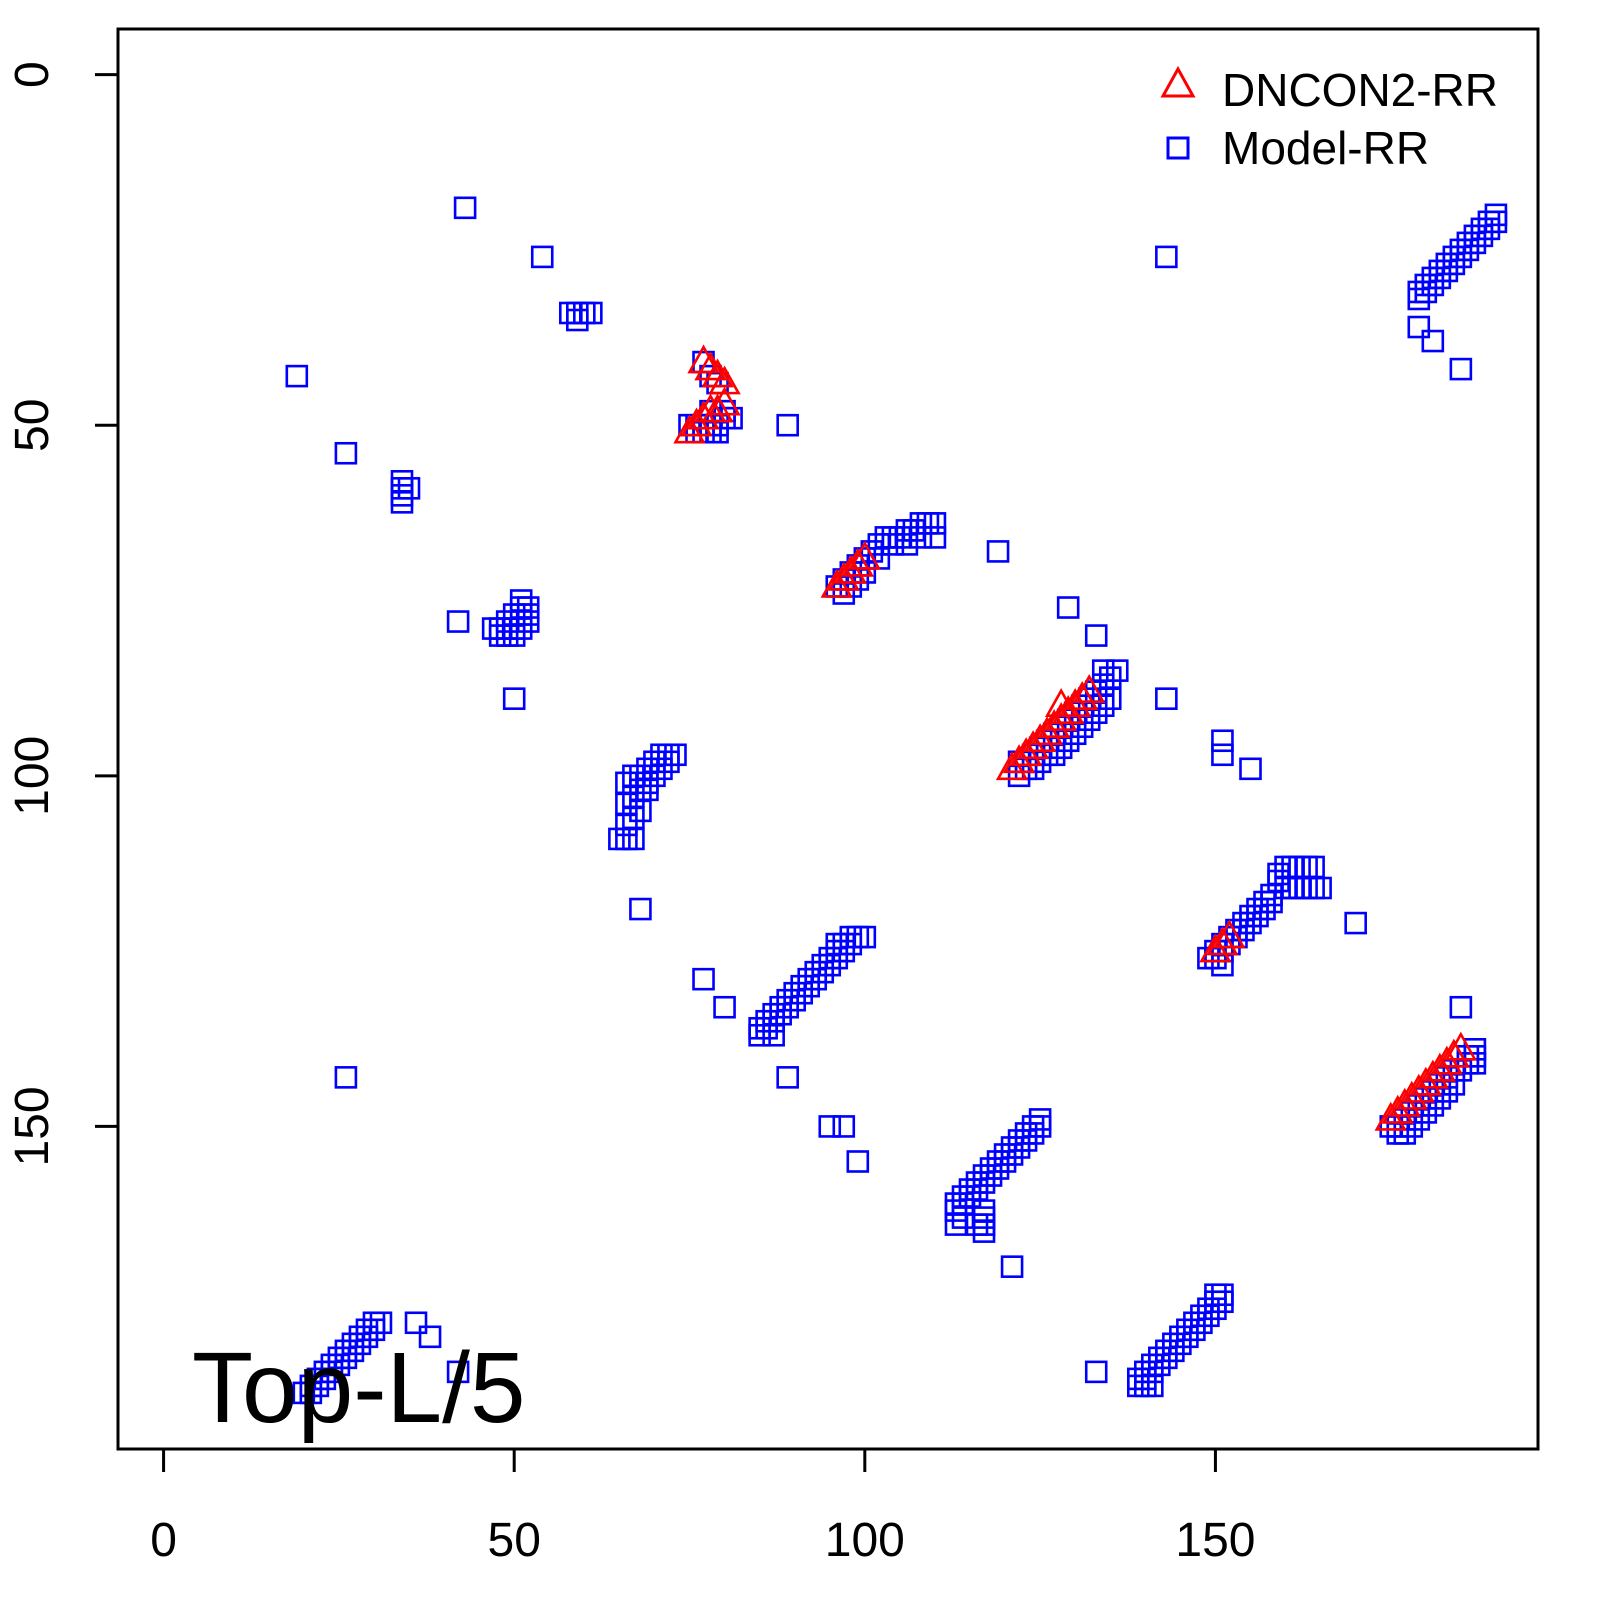 This screenshot has width=1600, height=1600. What do you see at coordinates (1178, 81) in the screenshot?
I see `legend-marker-dncon2-rr` at bounding box center [1178, 81].